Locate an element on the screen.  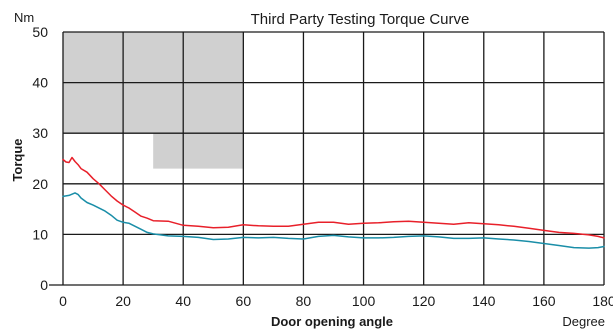
x-tick-label: 120 is located at coordinates (424, 301).